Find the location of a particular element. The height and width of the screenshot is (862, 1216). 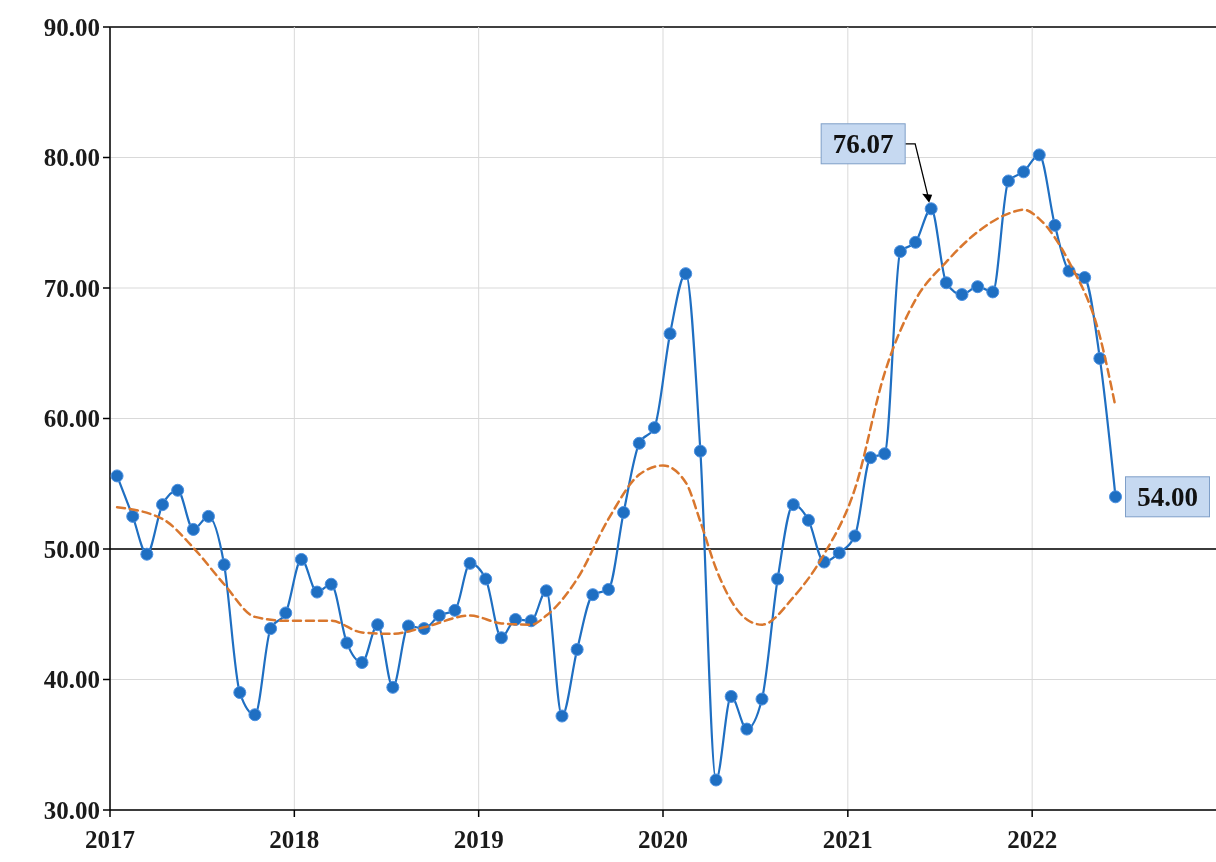

annotation: 54.00 is located at coordinates (1167, 497).